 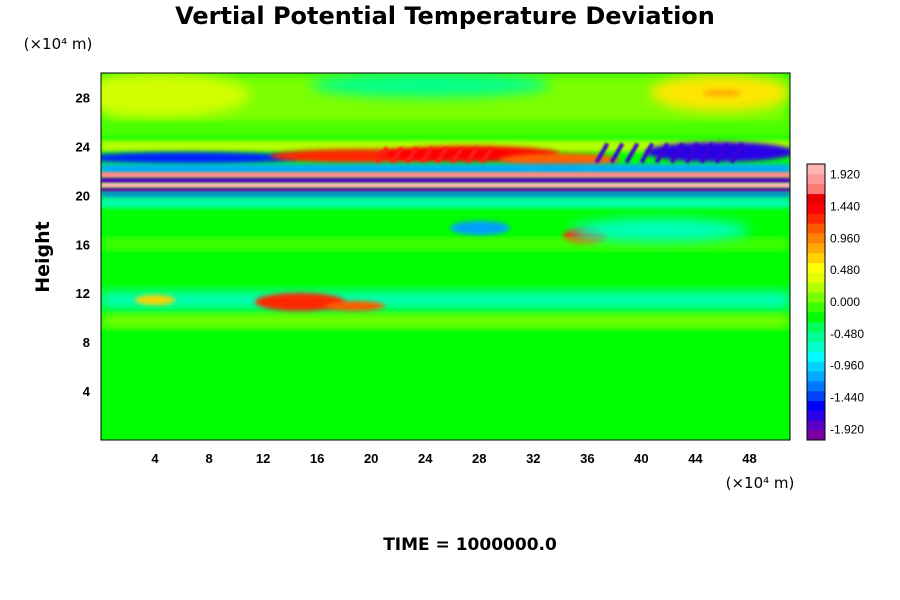 I want to click on chart-title: Vertial Potential Temperature Deviation, so click(x=445, y=16).